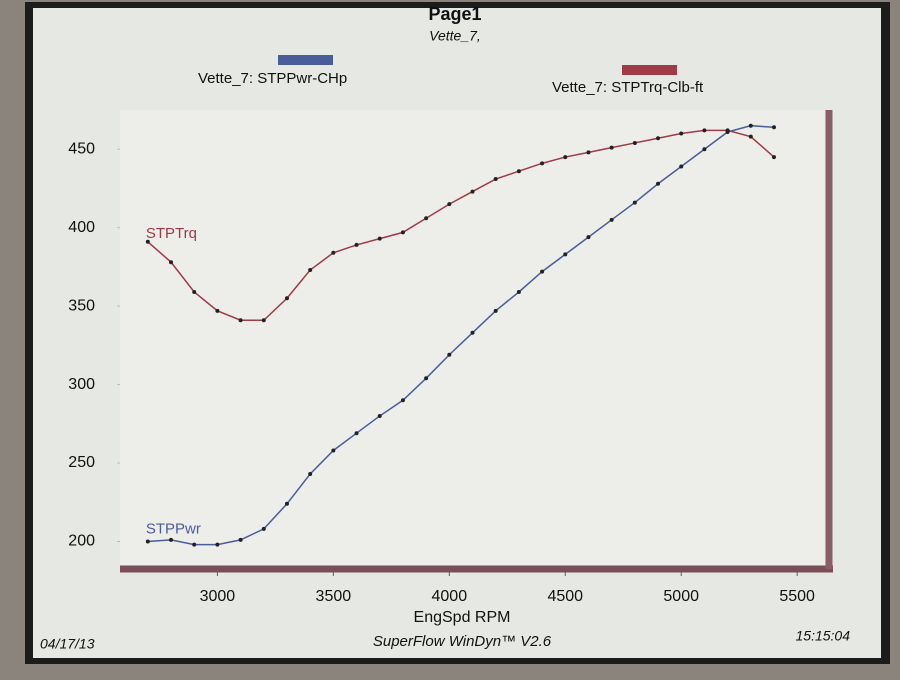  I want to click on x-tick-label: 3500, so click(334, 596).